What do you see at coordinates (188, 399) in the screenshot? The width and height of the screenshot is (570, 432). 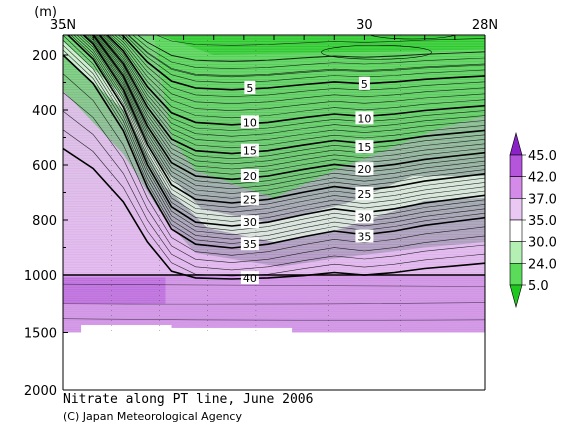 I see `chart-title: Nitrate along PT line, June 2006` at bounding box center [188, 399].